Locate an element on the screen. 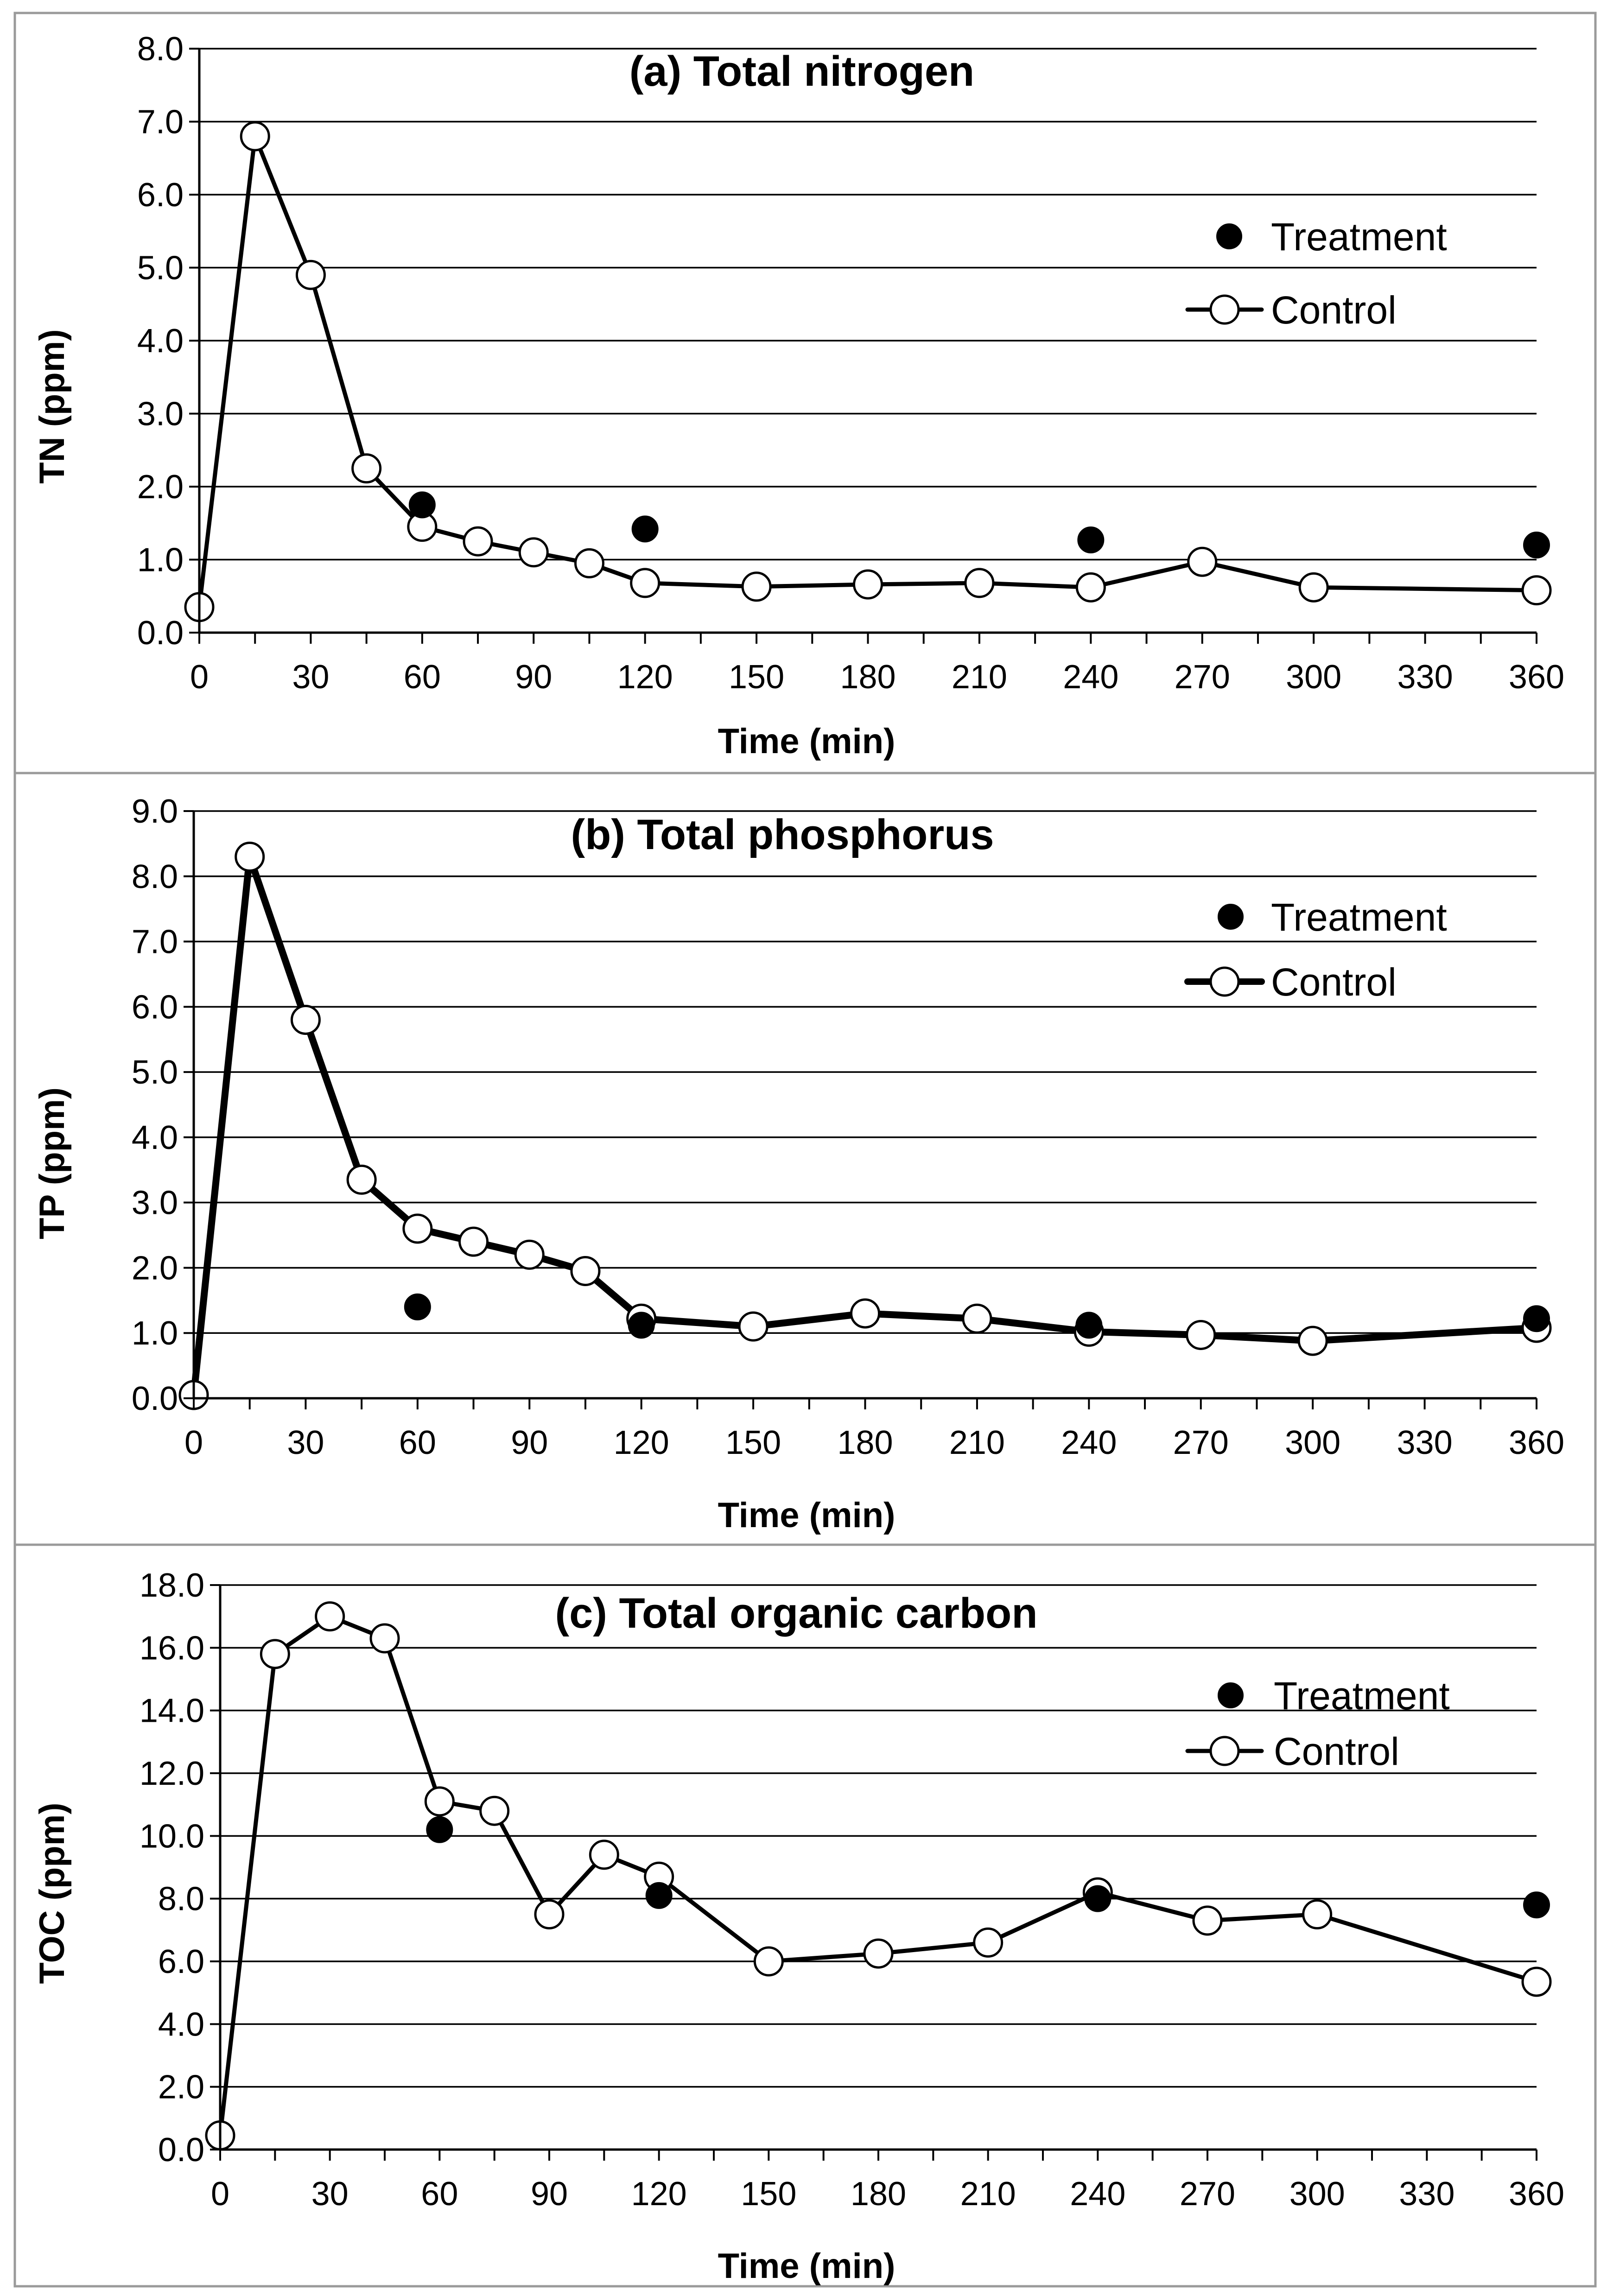  panel-b-x-tick-label: 90 is located at coordinates (530, 1442).